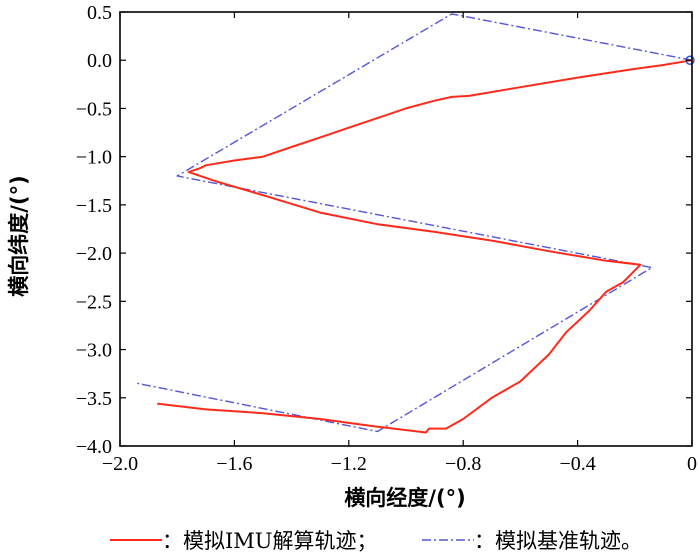  I want to click on legend: ：模拟IMU解算轨迹； ：模拟基准轨迹。, so click(376, 541).